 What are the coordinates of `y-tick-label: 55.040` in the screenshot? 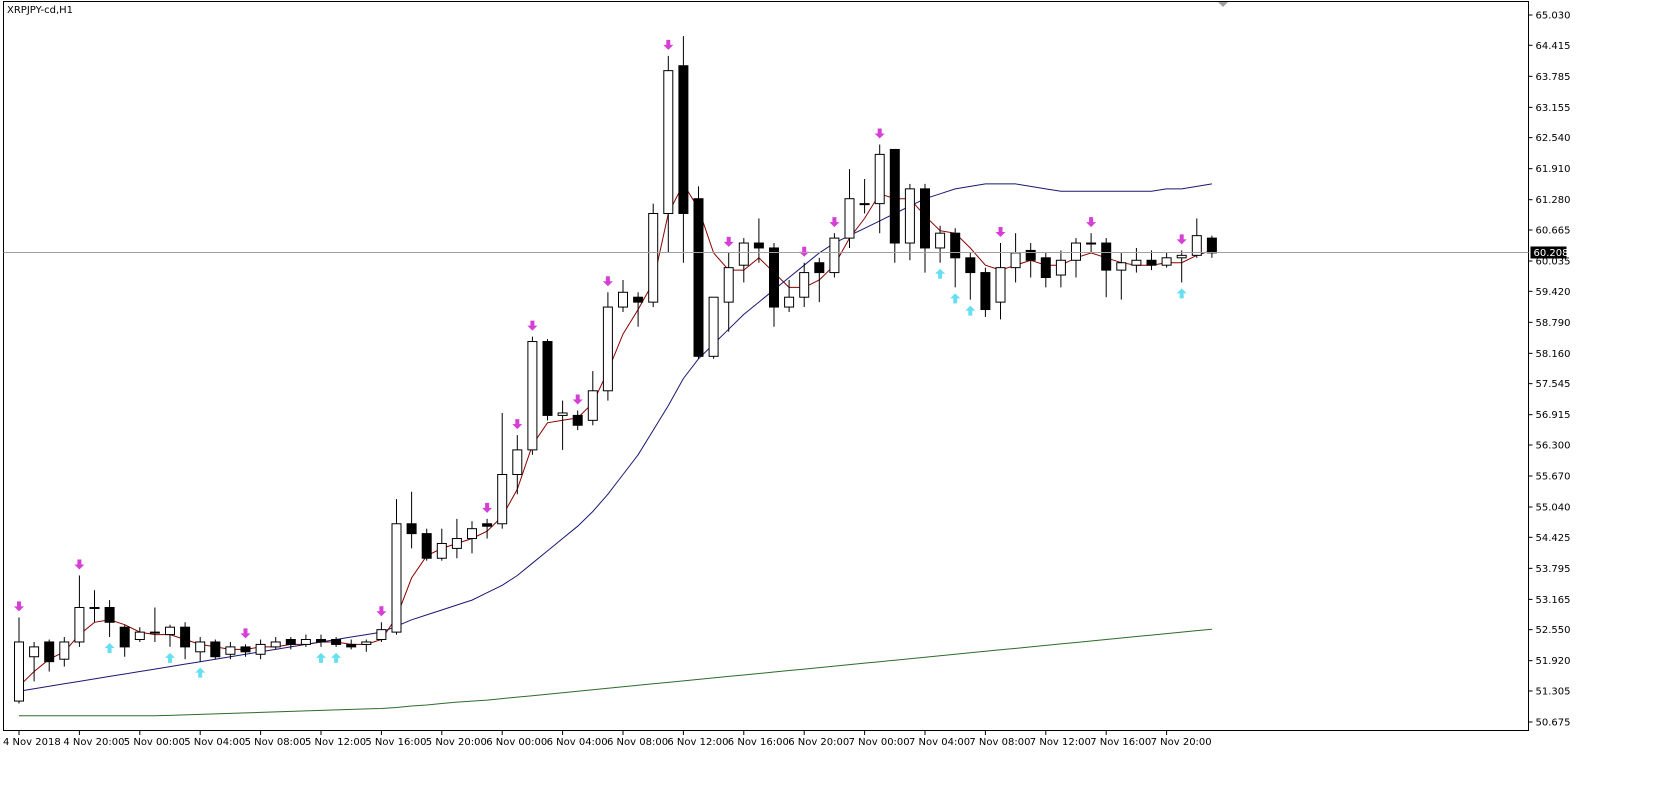 It's located at (1553, 508).